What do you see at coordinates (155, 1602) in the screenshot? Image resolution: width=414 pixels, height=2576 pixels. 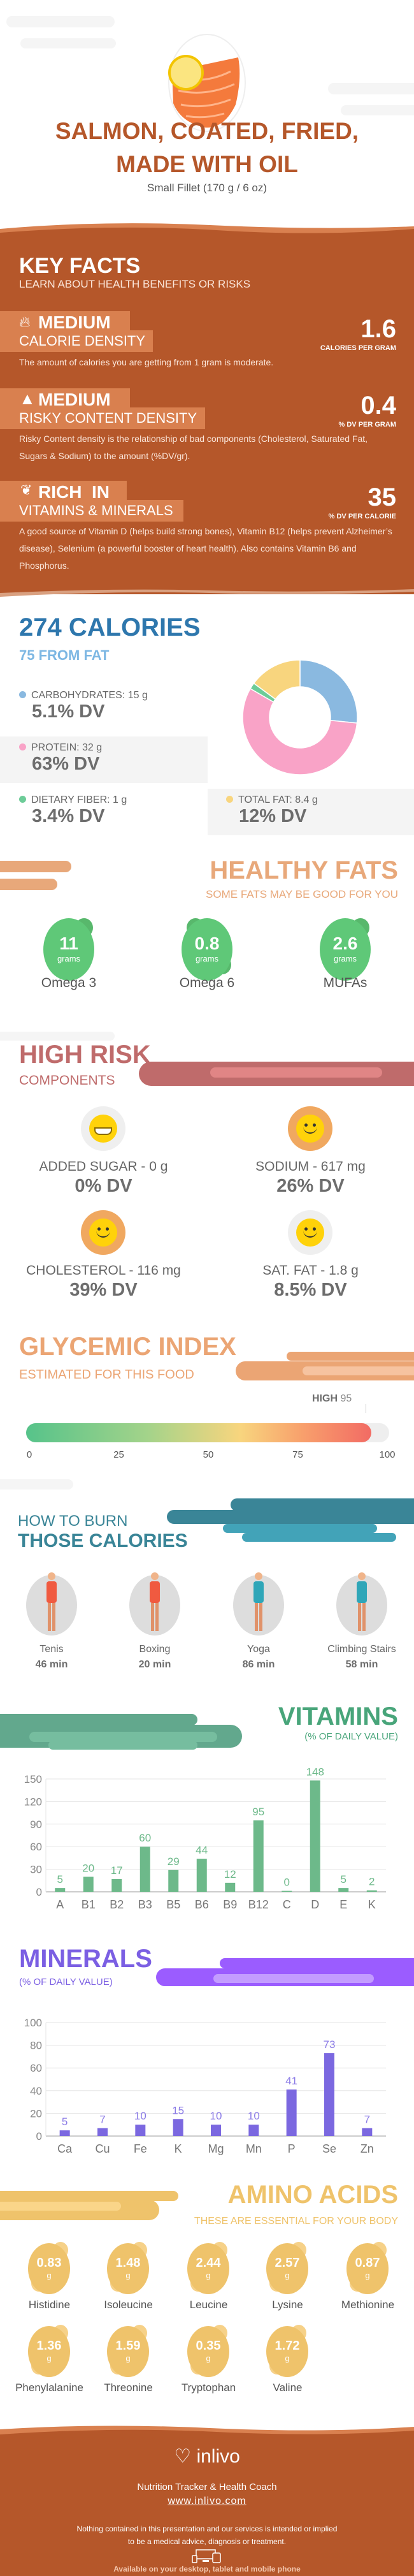 I see `boxer-icon` at bounding box center [155, 1602].